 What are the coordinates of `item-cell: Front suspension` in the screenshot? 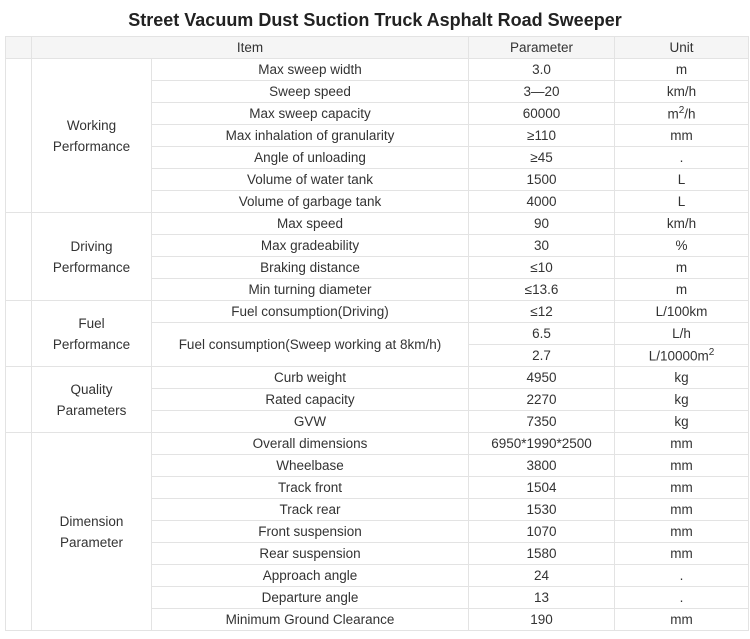 It's located at (310, 531).